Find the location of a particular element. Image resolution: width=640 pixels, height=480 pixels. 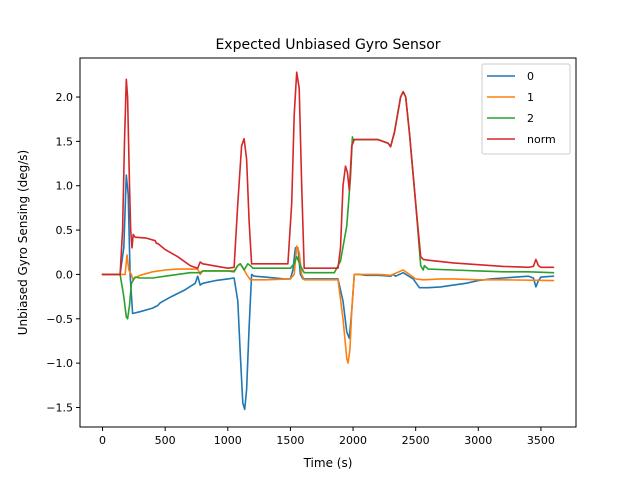

x-tick-label: 1000 is located at coordinates (228, 440).